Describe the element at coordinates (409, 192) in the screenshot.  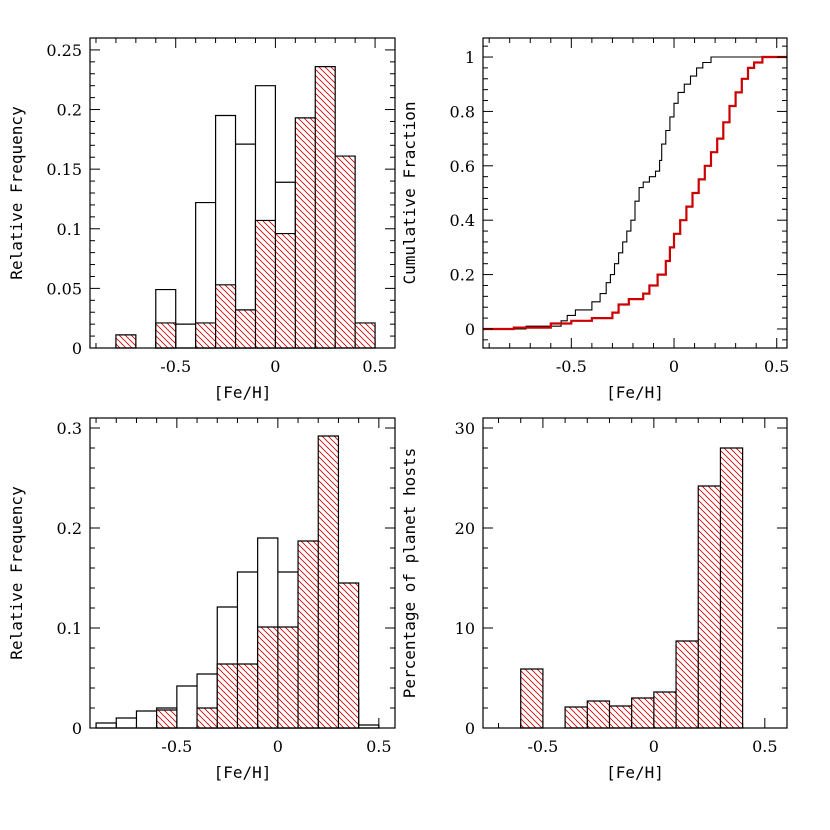
I see `y-axis-label: Cumulative Fraction` at that location.